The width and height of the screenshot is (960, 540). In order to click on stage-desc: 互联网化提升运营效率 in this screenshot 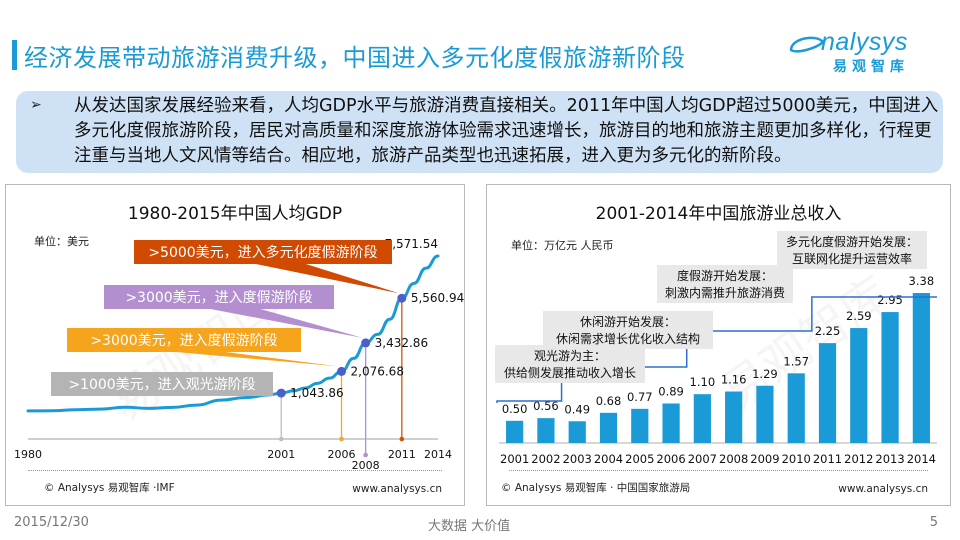, I will do `click(852, 258)`.